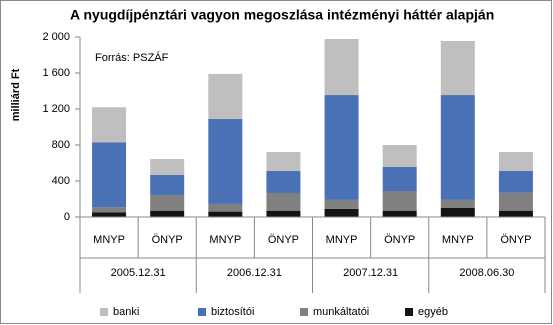 This screenshot has width=553, height=325. I want to click on group-label: 2007.12.31, so click(370, 273).